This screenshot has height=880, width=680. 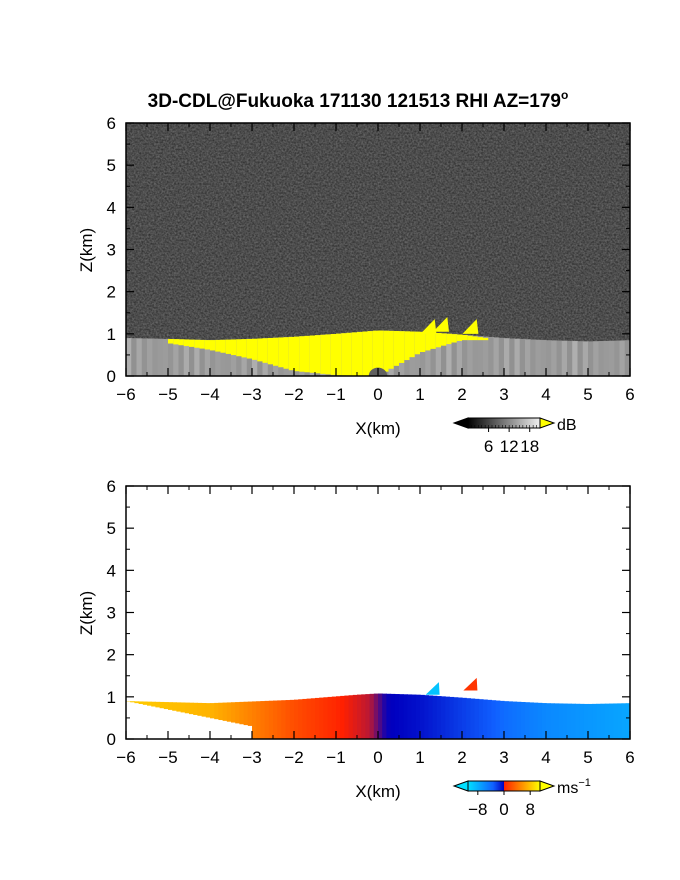 I want to click on velocity-ylabel: Z(km), so click(x=86, y=613).